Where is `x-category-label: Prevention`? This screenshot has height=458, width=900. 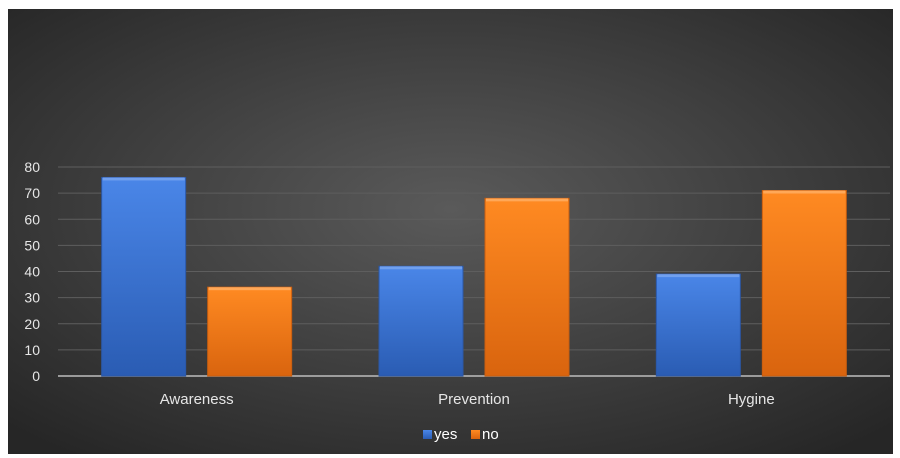
x-category-label: Prevention is located at coordinates (474, 399).